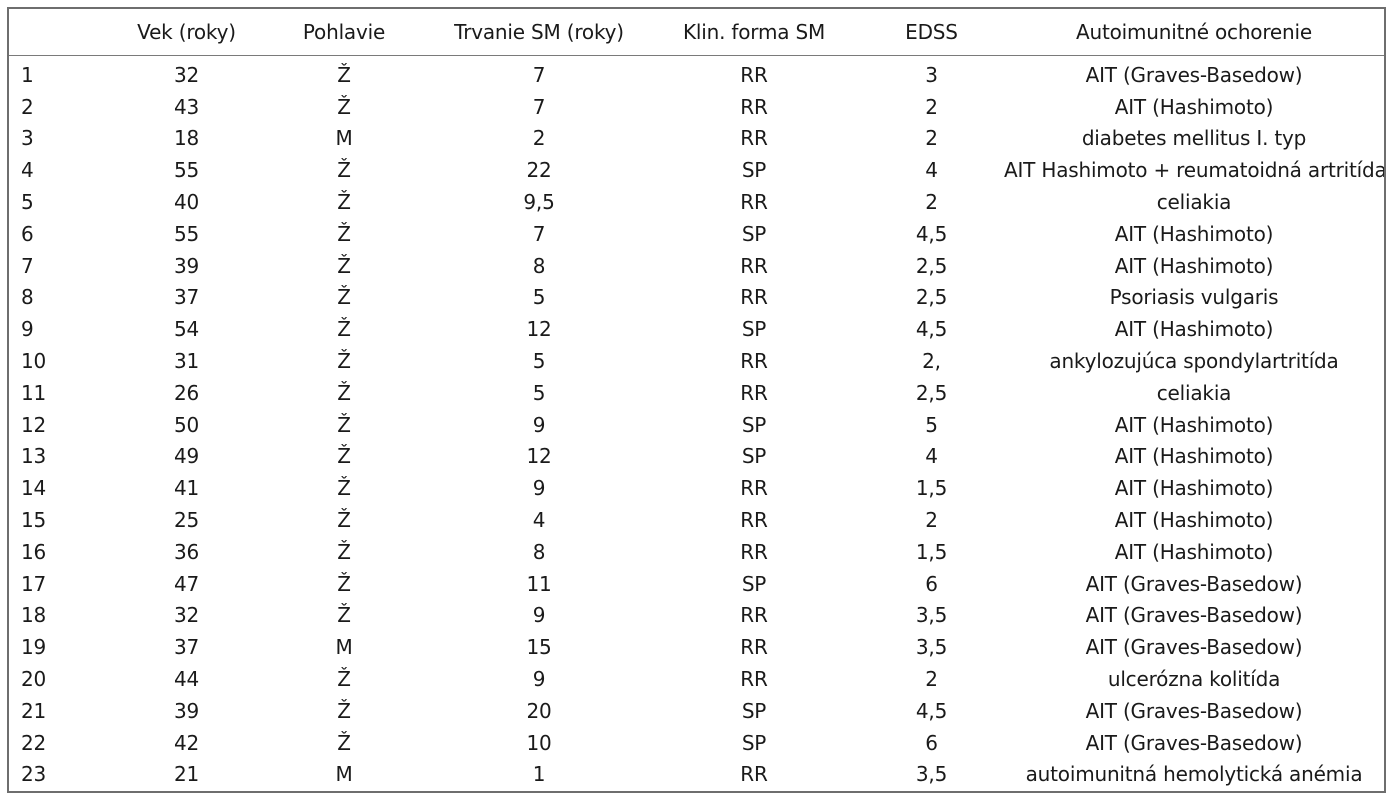  I want to click on cell-row-number: 15, so click(34, 520).